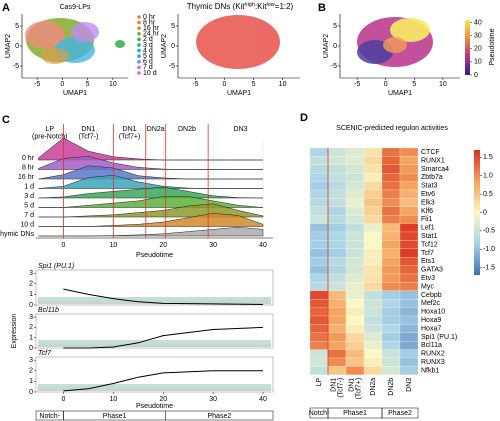 Image resolution: width=500 pixels, height=421 pixels. Describe the element at coordinates (489, 249) in the screenshot. I see `colorbar-tick-label: -1.0` at that location.